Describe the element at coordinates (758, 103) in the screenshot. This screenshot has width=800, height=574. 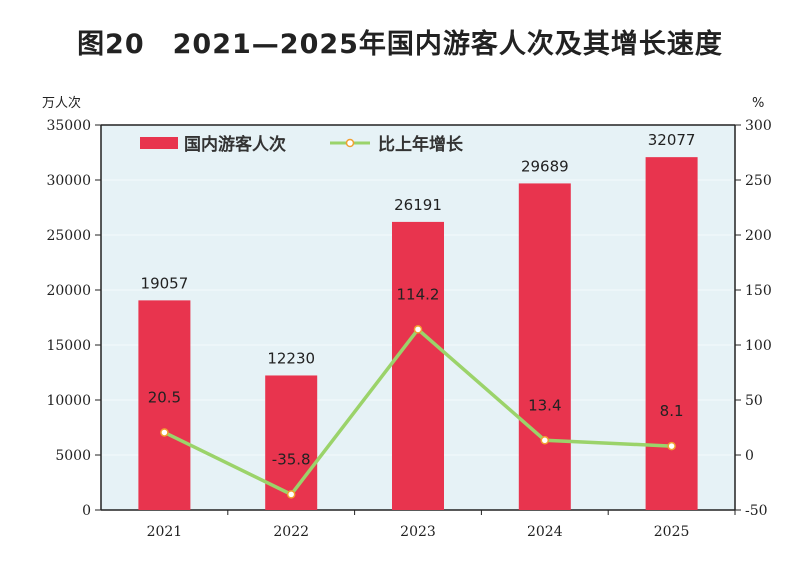
I see `right-axis-unit: %` at that location.